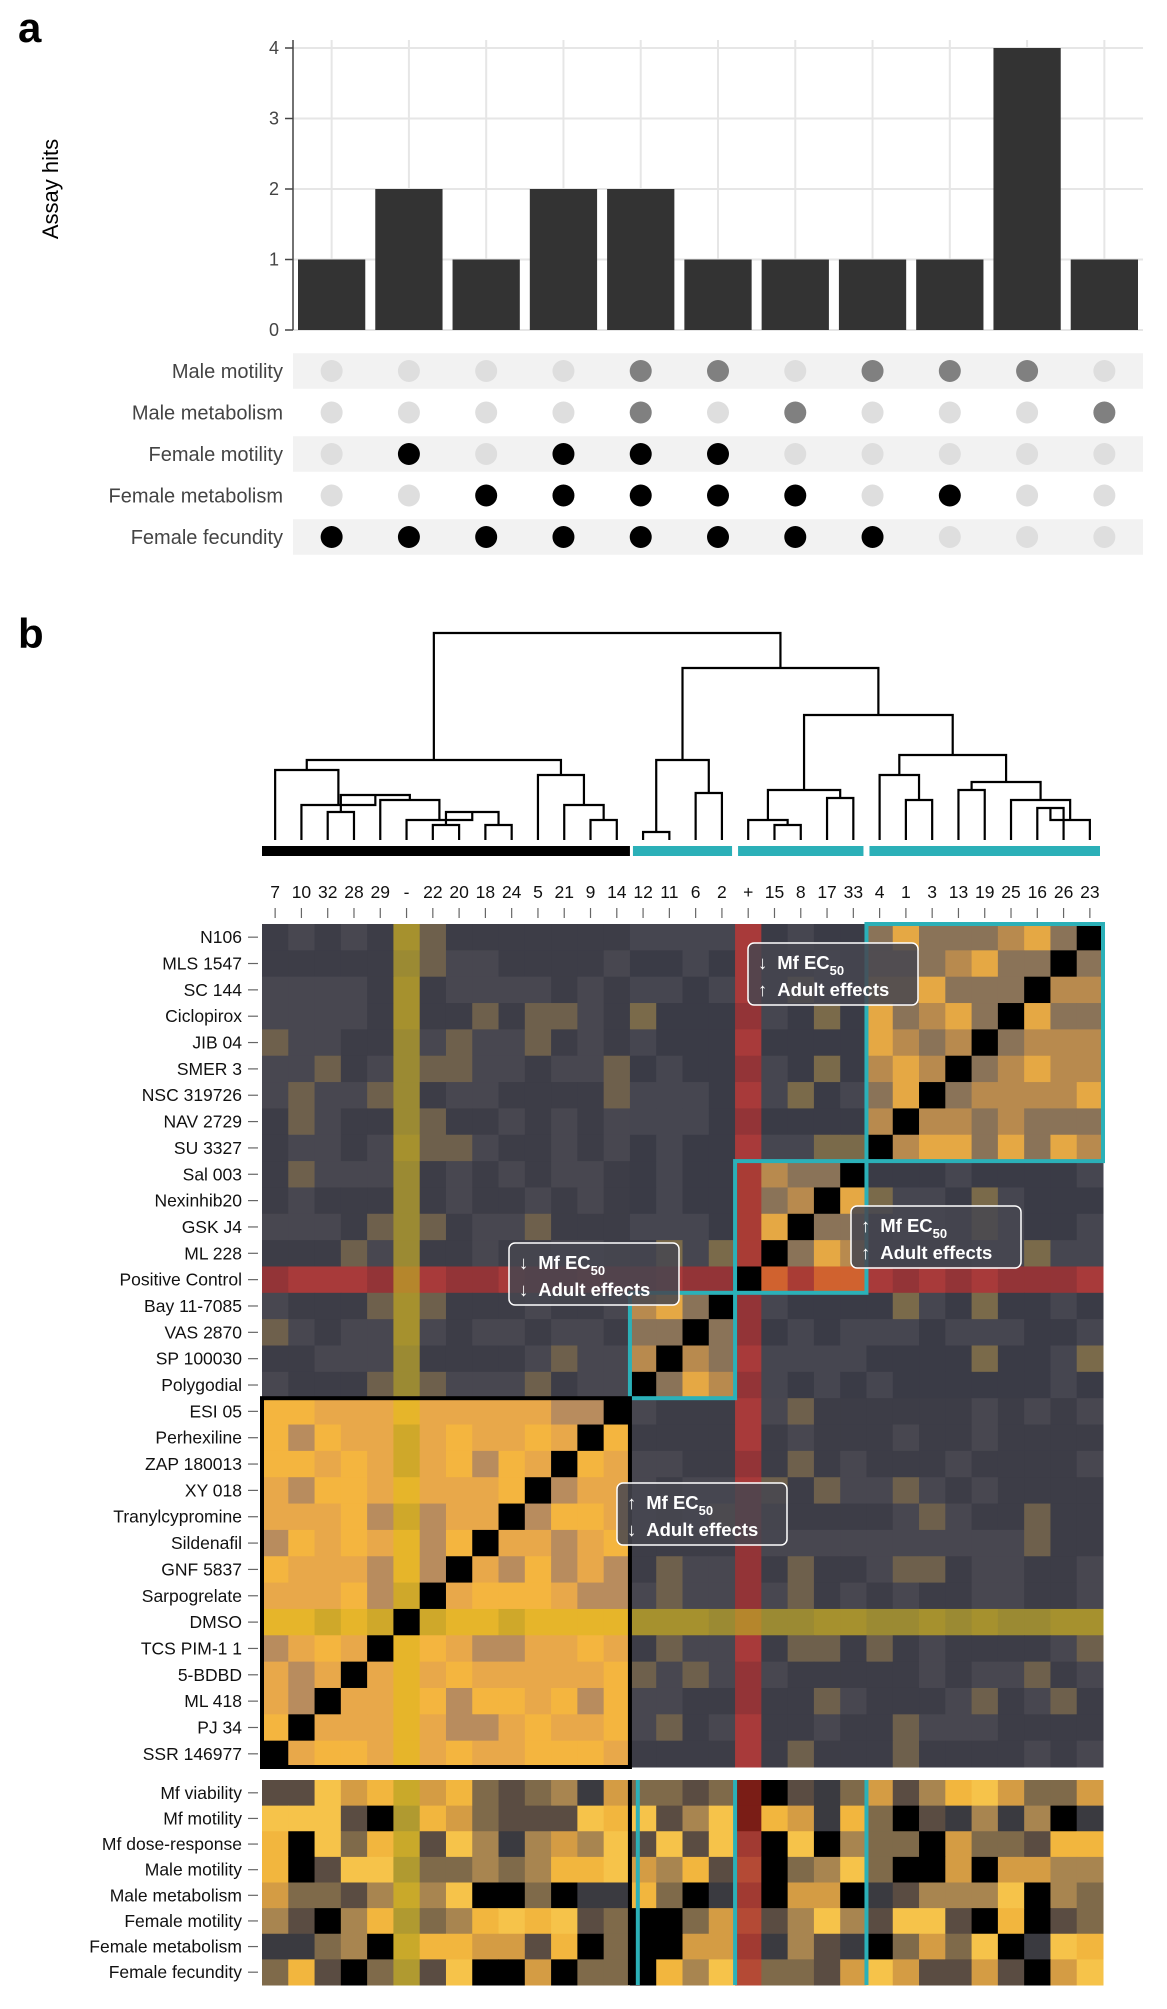  I want to click on heatmap-row-label: SC 144, so click(213, 990).